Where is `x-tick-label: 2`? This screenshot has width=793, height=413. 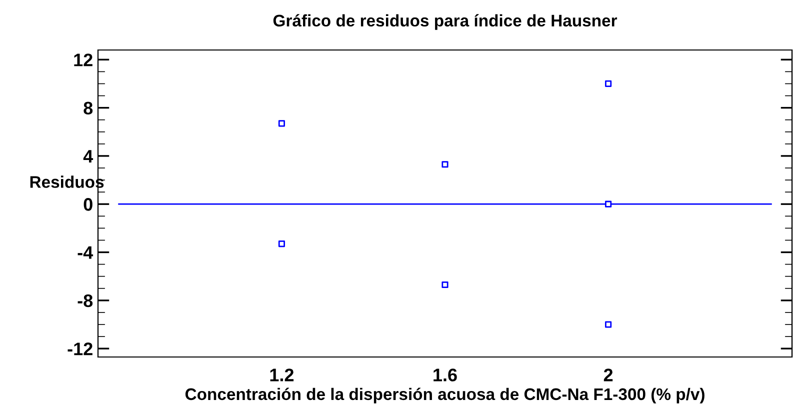
x-tick-label: 2 is located at coordinates (608, 375).